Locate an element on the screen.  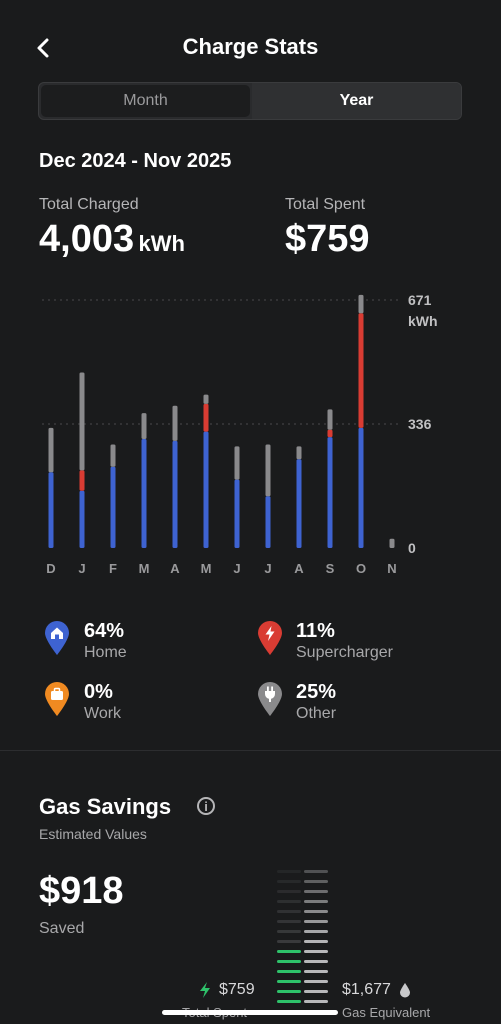
info-icon: i is located at coordinates (206, 806).